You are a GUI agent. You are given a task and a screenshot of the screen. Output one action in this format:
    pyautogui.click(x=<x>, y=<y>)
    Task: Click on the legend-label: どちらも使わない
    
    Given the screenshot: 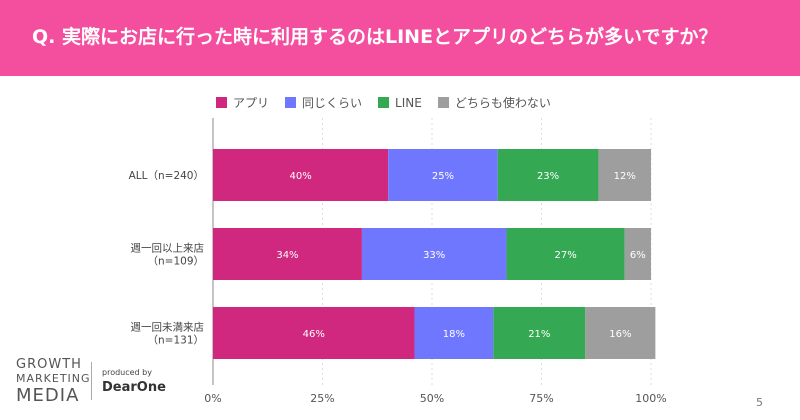 What is the action you would take?
    pyautogui.click(x=502, y=103)
    